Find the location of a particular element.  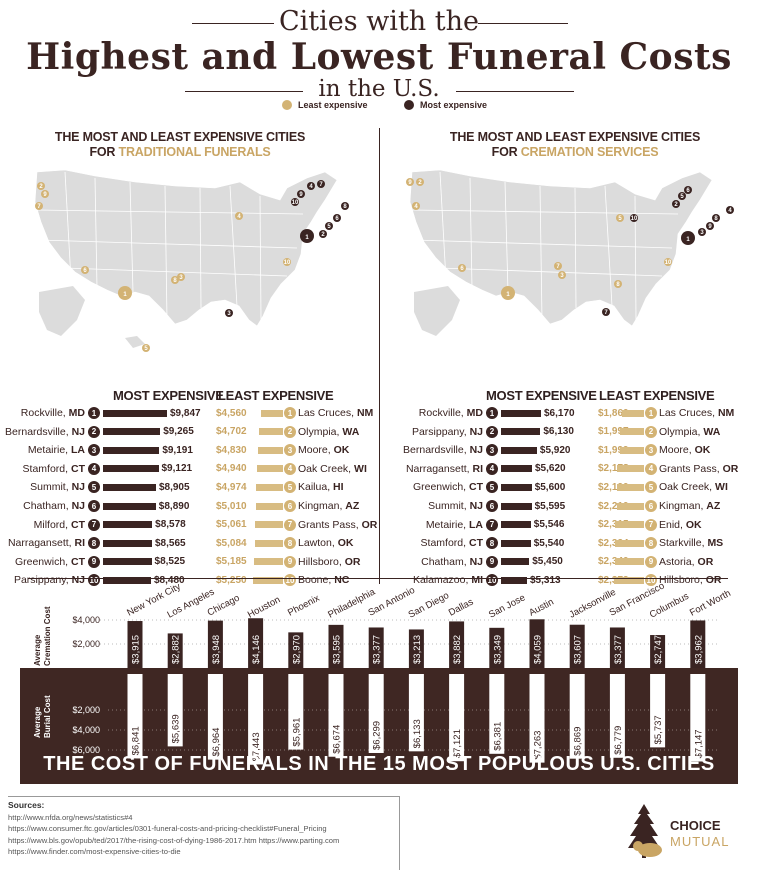

cremation-least-value-4: $2,178 is located at coordinates (613, 469).